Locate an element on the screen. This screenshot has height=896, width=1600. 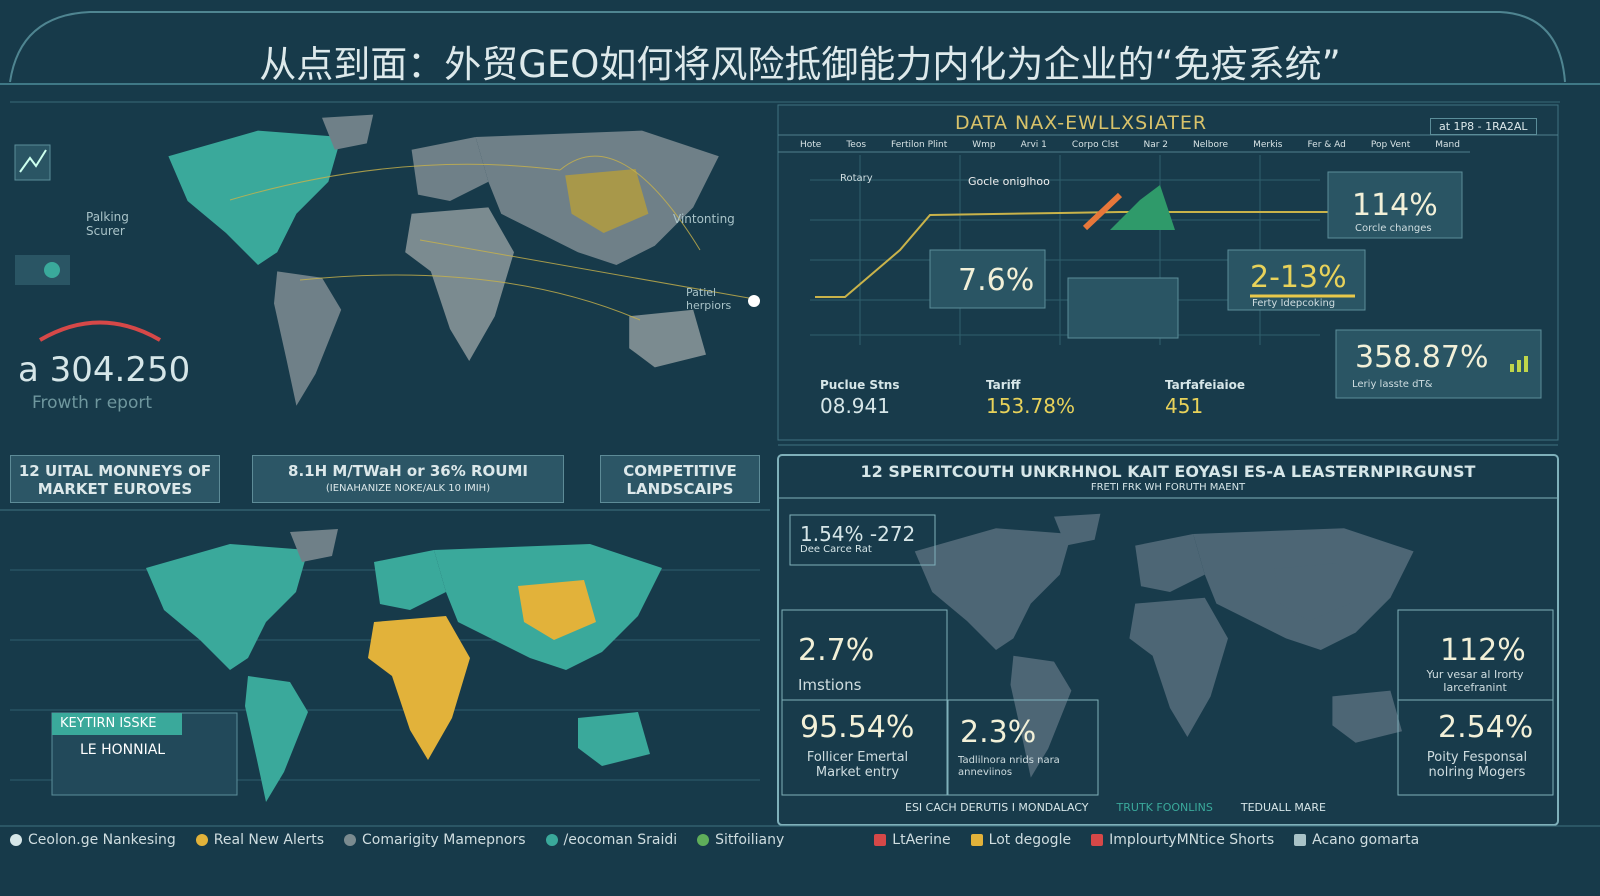
stat-value: 95.54% is located at coordinates (857, 727).